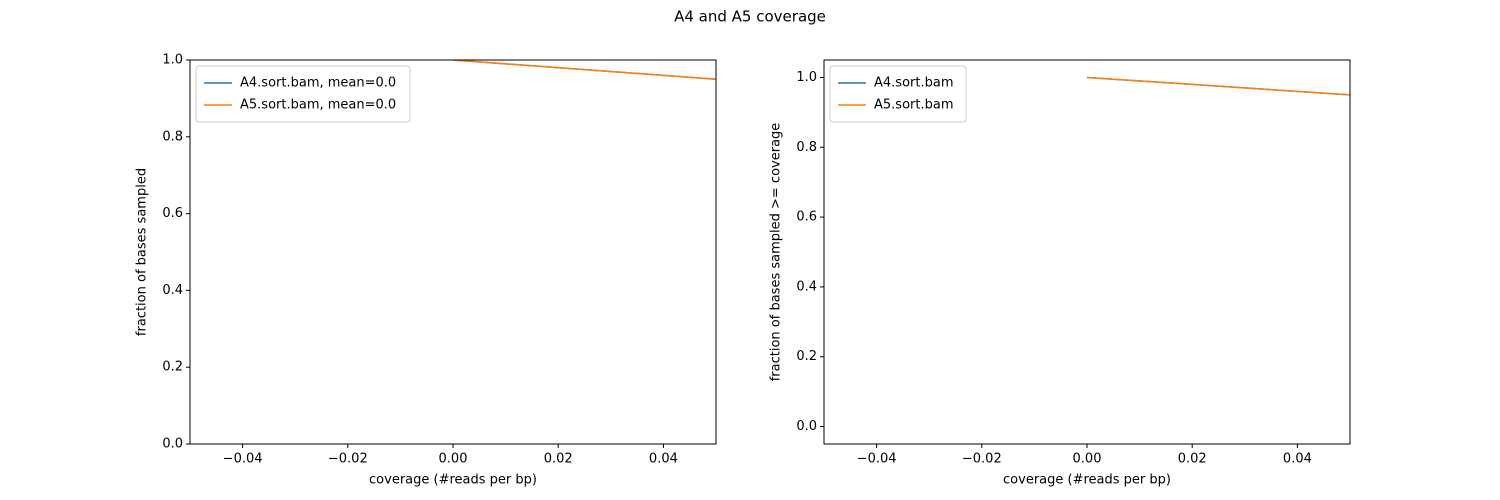  Describe the element at coordinates (913, 83) in the screenshot. I see `legend-label: A4.sort.bam` at that location.